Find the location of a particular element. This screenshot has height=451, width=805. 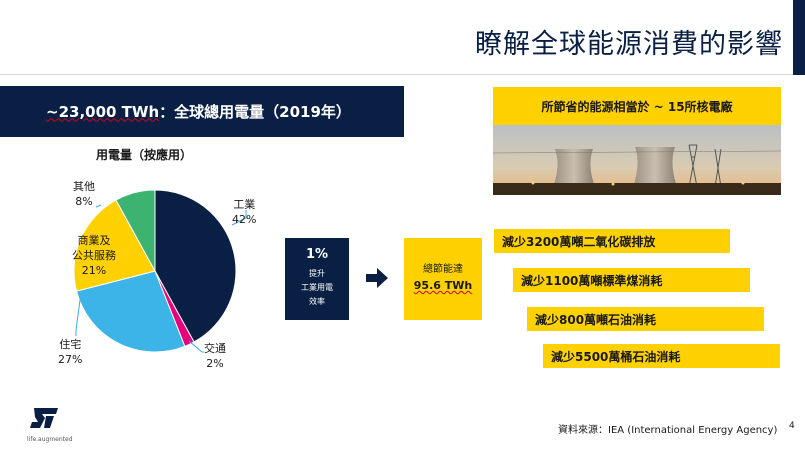

logo-tagline: life.augmented is located at coordinates (50, 439).